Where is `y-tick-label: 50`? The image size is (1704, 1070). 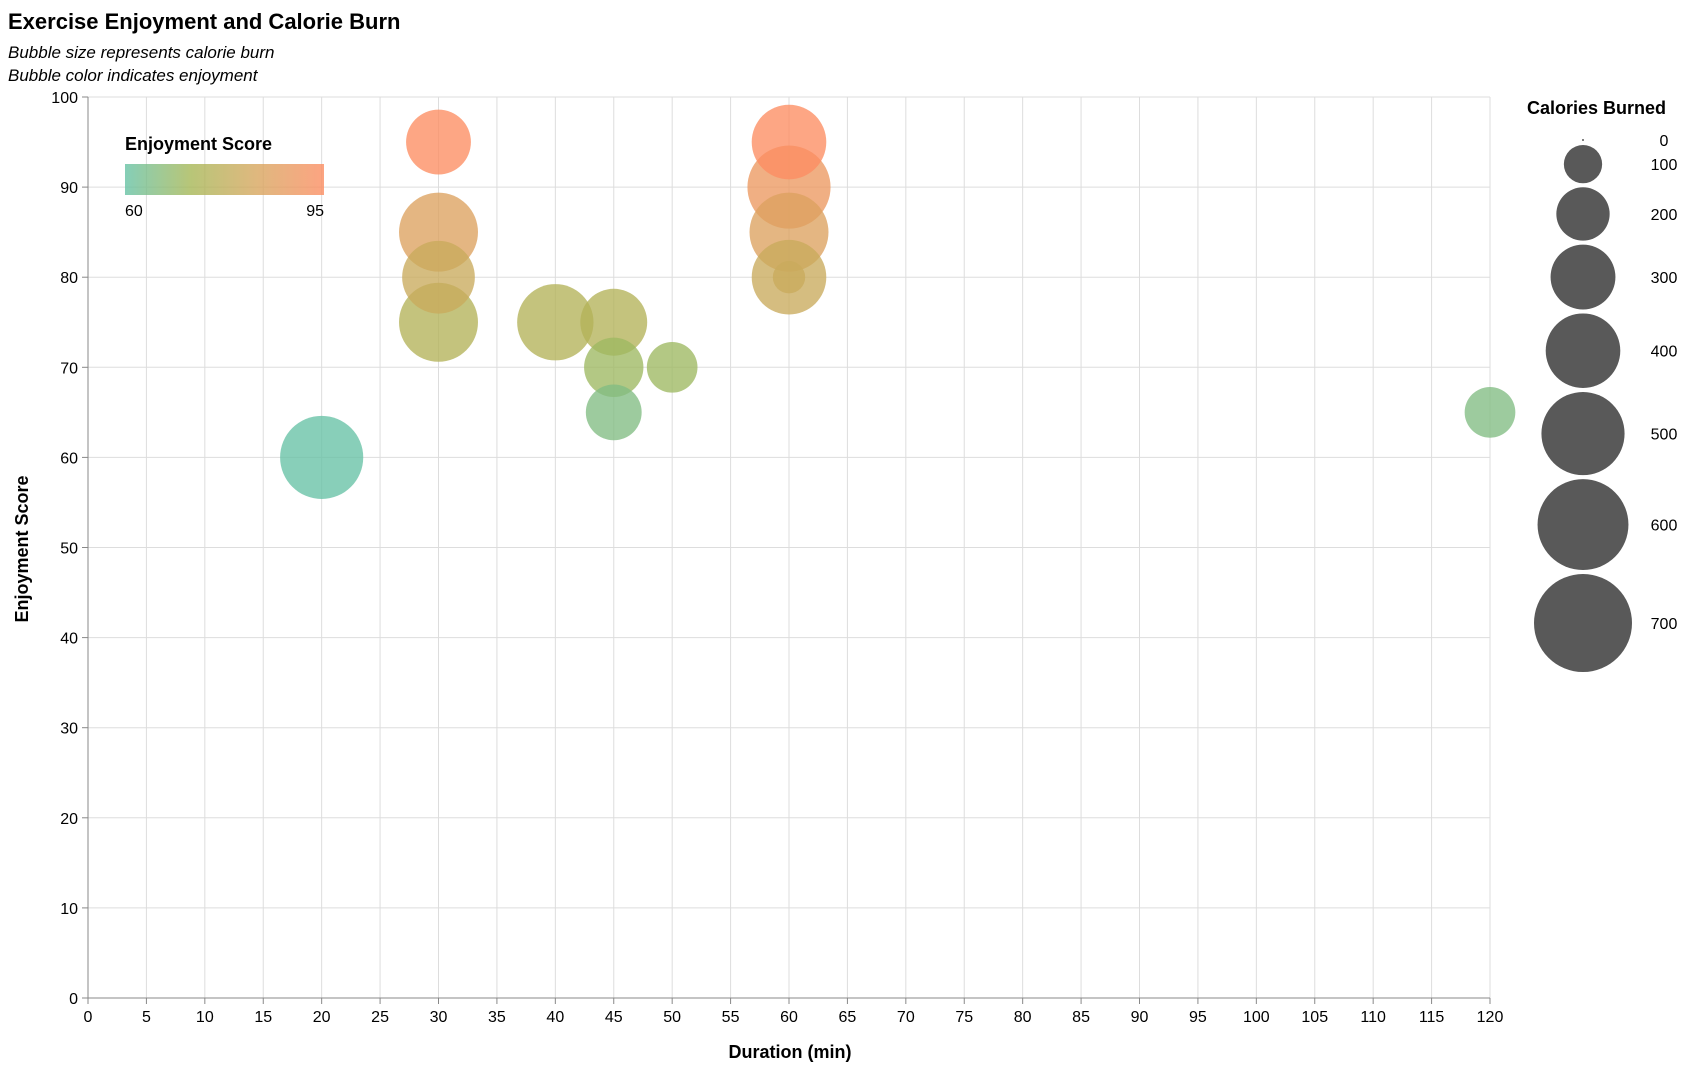
y-tick-label: 50 is located at coordinates (69, 549).